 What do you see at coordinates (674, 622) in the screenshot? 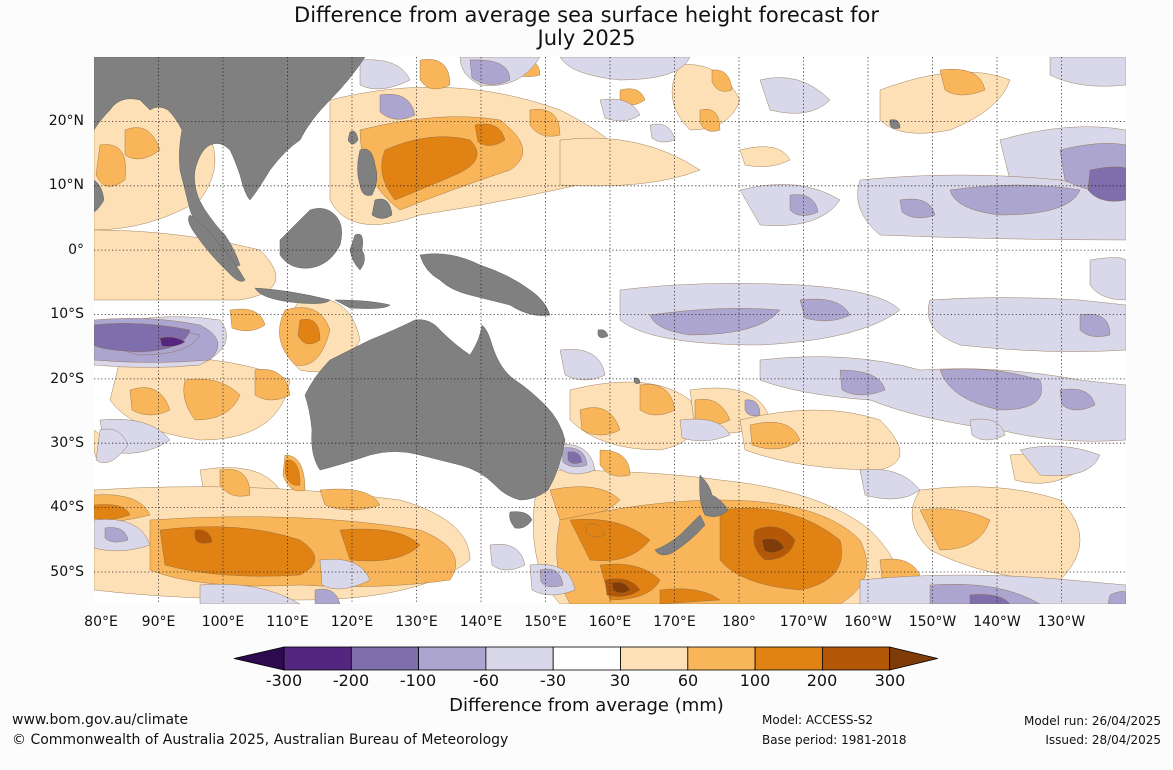
I see `lon-label-170e: 170°E` at bounding box center [674, 622].